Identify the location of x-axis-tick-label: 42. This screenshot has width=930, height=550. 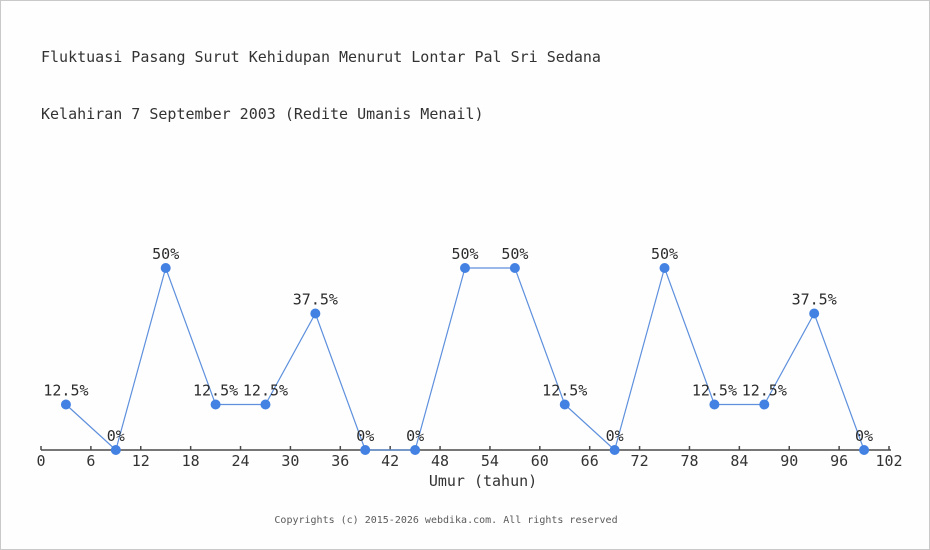
(390, 461).